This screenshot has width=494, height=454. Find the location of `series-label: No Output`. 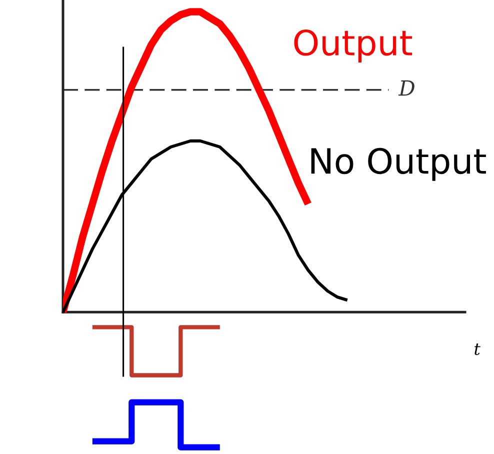

series-label: No Output is located at coordinates (398, 164).